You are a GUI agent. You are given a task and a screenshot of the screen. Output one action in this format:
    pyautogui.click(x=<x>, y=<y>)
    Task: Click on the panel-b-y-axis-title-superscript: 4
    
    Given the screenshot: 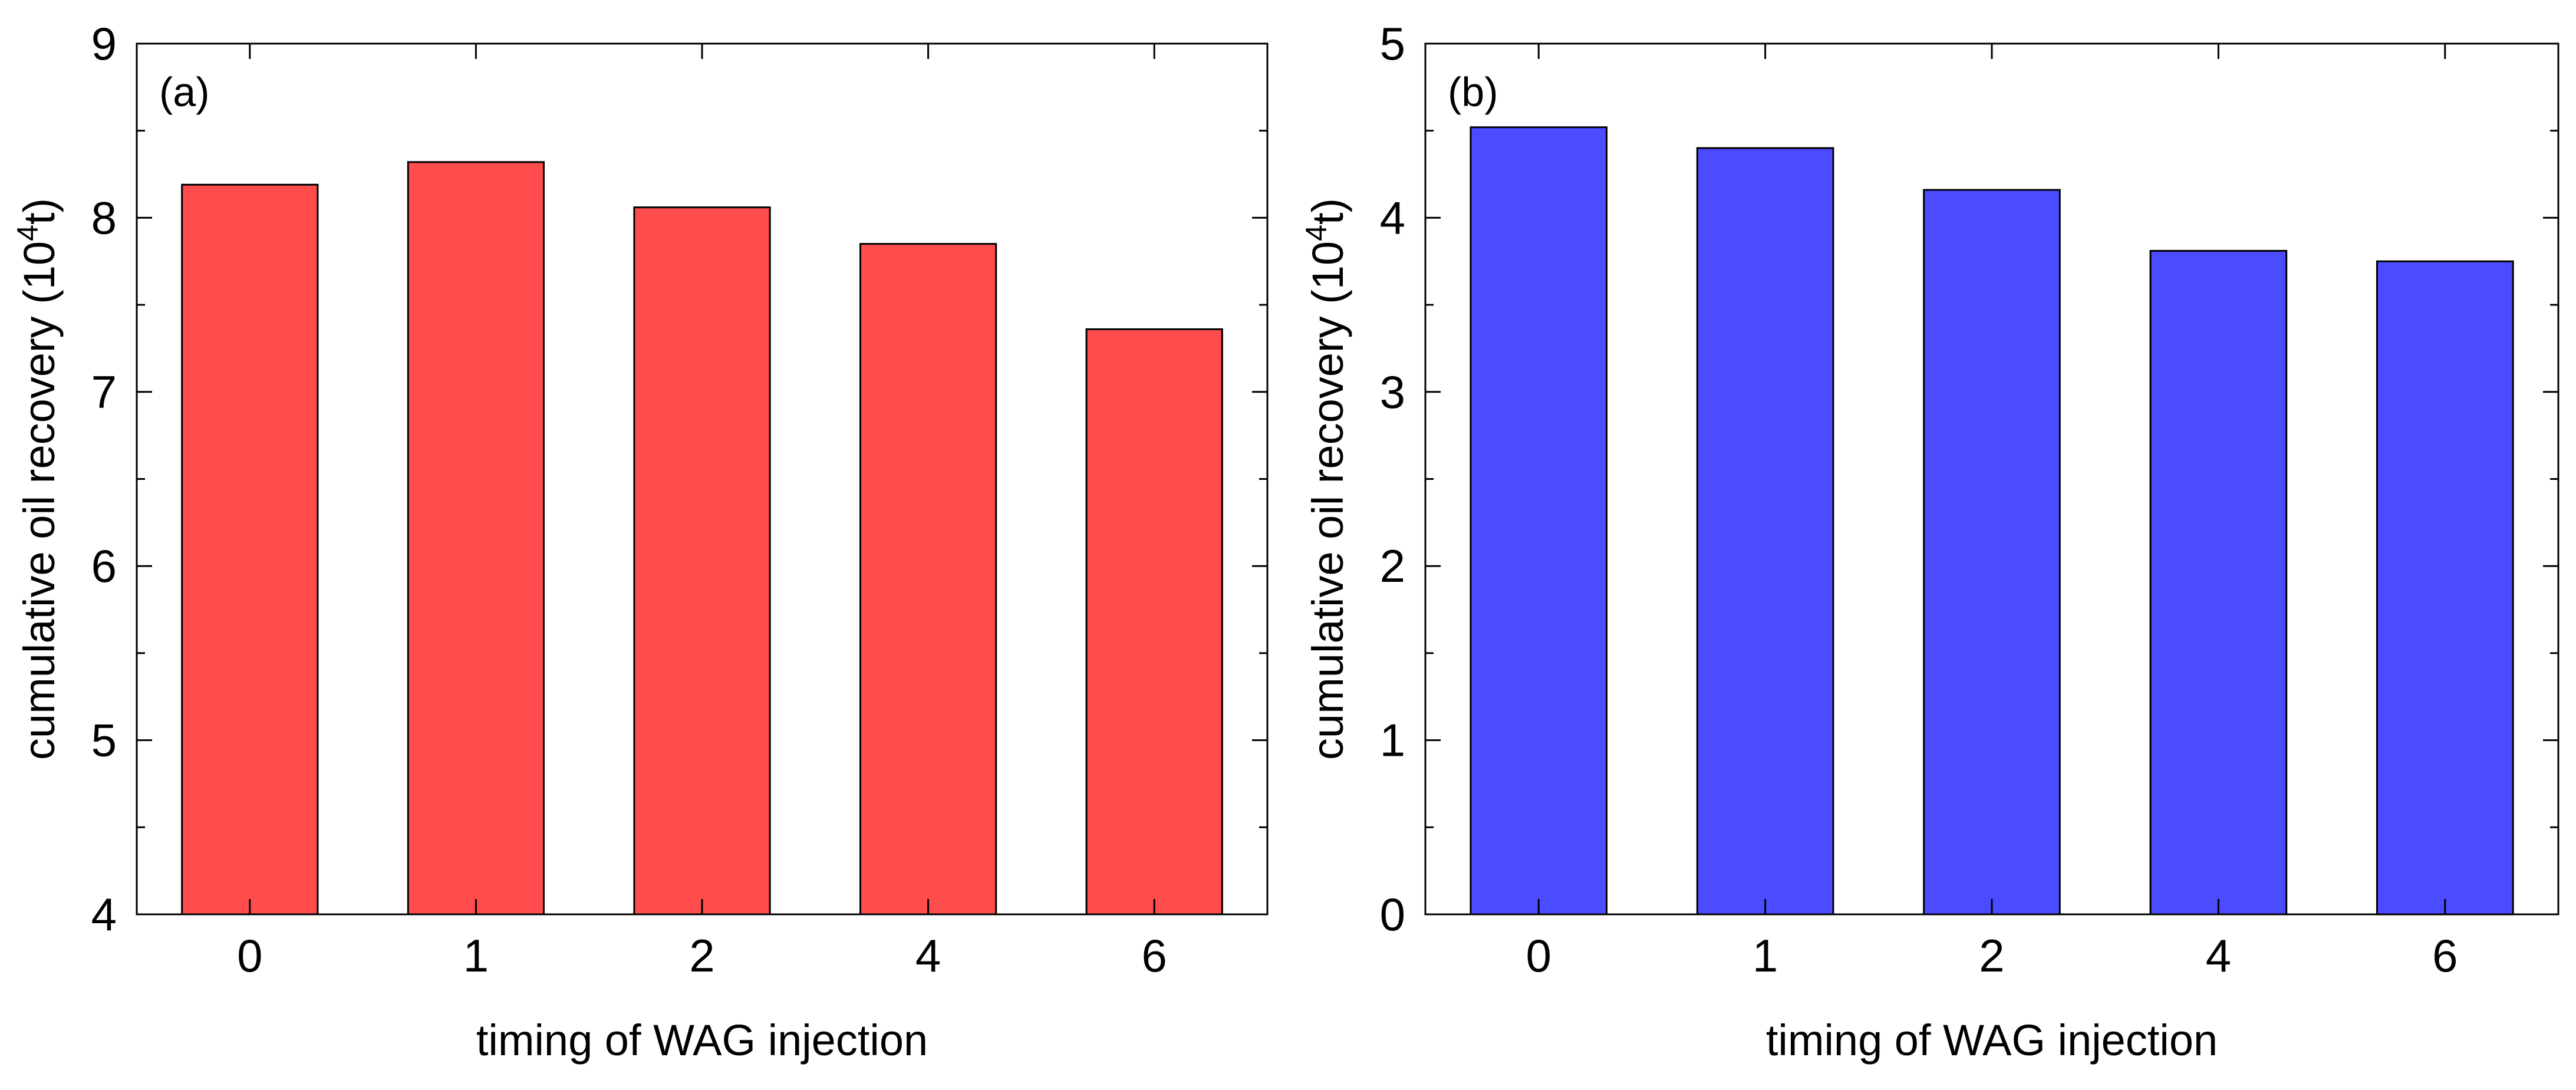 What is the action you would take?
    pyautogui.click(x=1316, y=233)
    